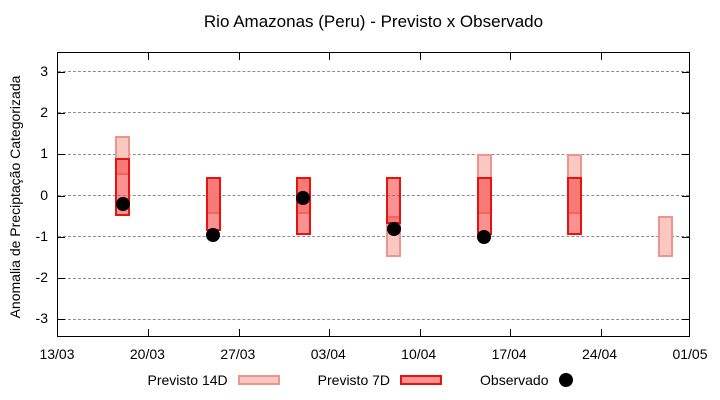  What do you see at coordinates (149, 56) in the screenshot?
I see `x-tick-top-20/03` at bounding box center [149, 56].